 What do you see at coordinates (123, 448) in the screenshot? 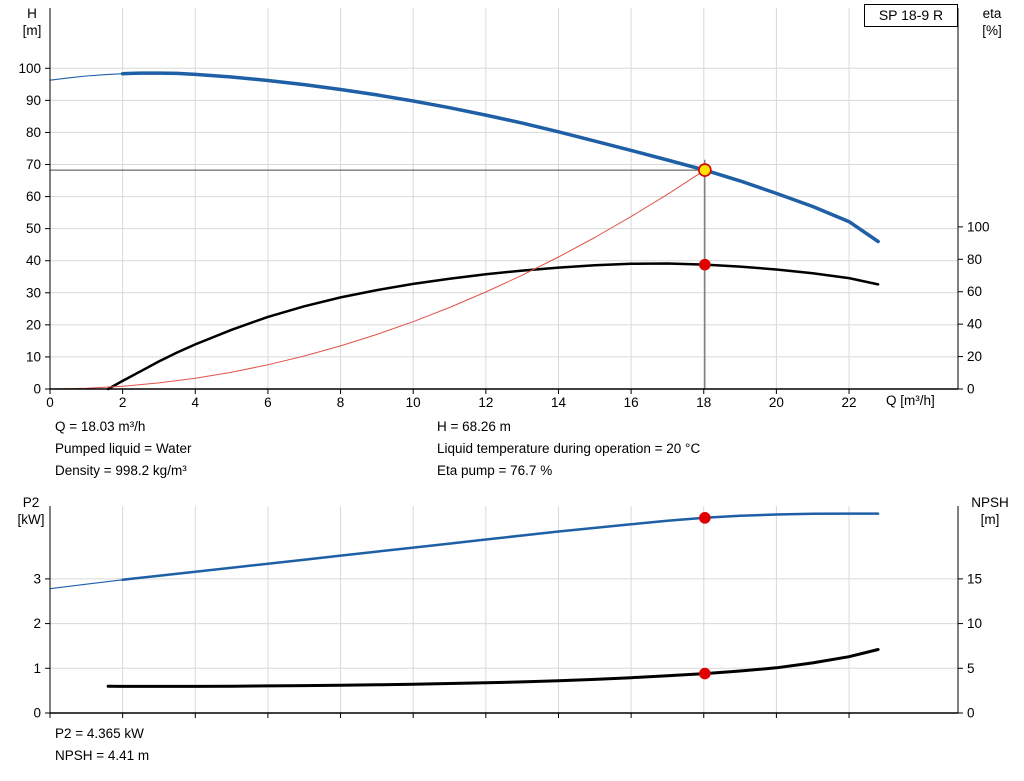
I see `annotation-pumped-liquid: Pumped liquid = Water` at bounding box center [123, 448].